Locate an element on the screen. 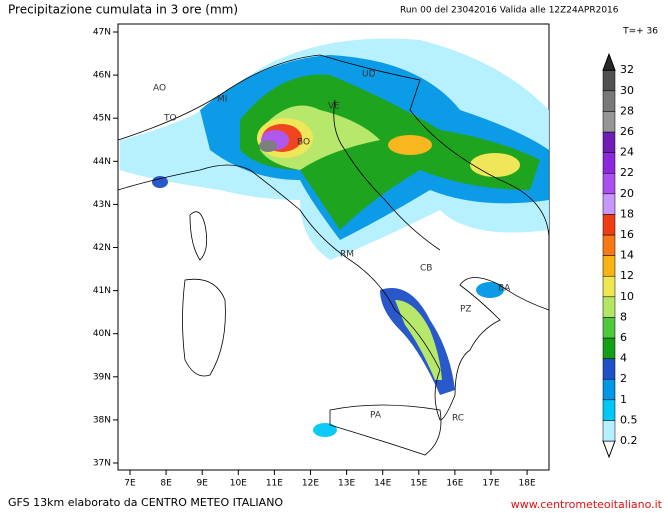 The height and width of the screenshot is (513, 668). title: Precipitazione cumulata in 3 ore (mm) is located at coordinates (123, 10).